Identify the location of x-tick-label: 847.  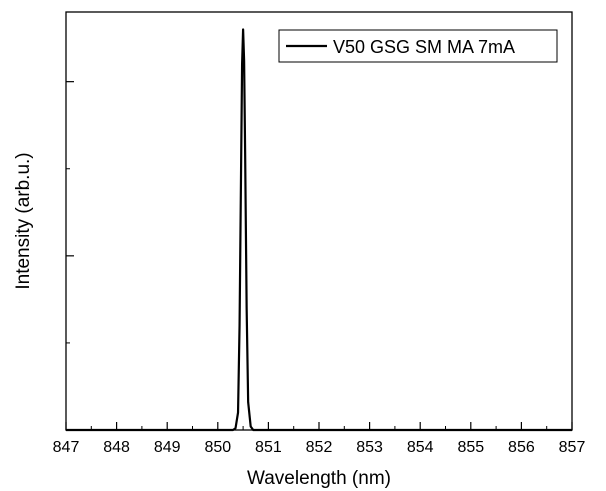
(66, 447).